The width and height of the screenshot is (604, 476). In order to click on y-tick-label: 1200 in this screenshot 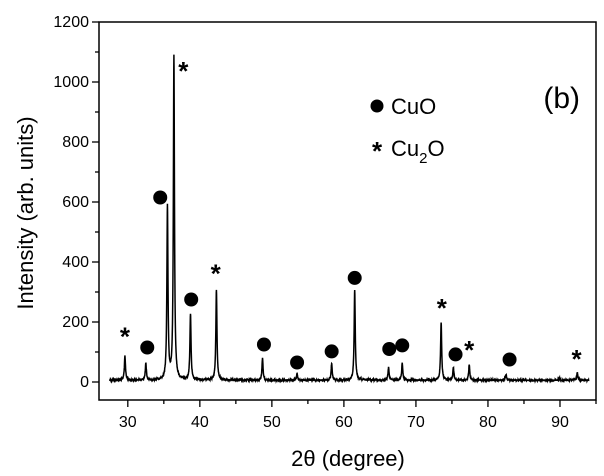, I will do `click(71, 22)`.